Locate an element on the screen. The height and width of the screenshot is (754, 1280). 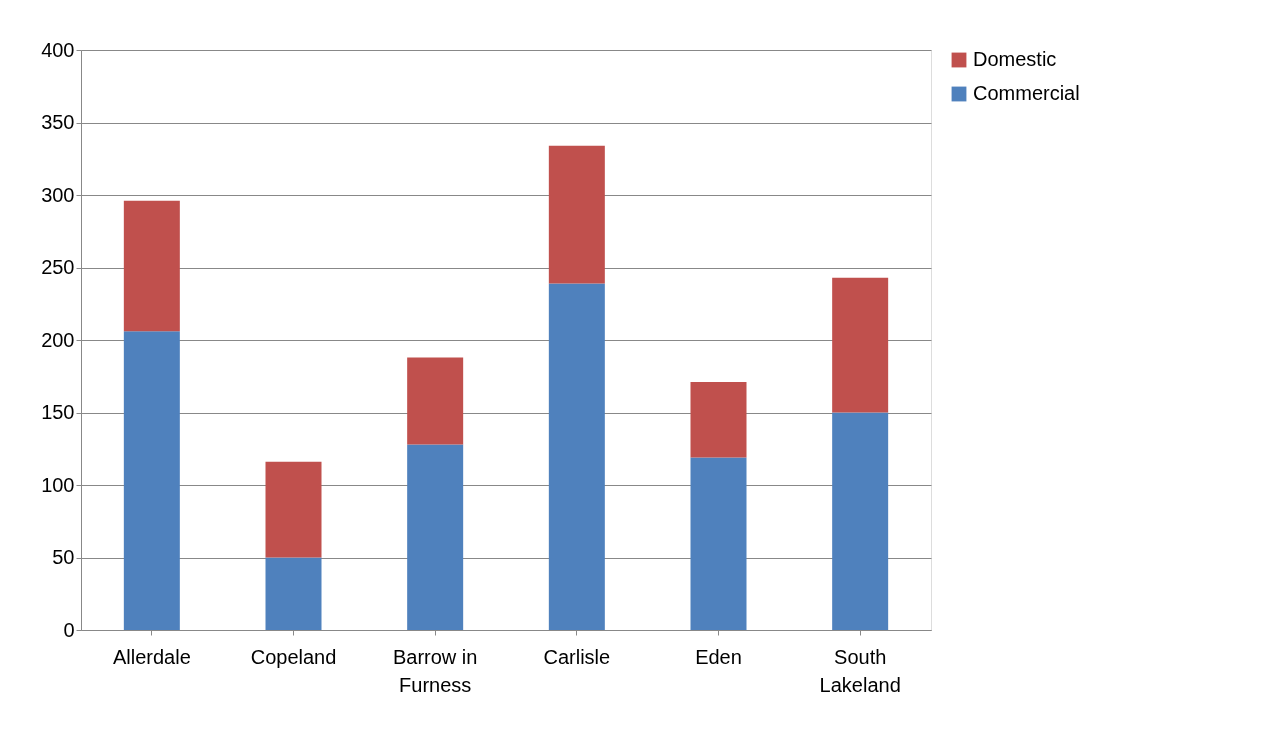
y-tick-label: 350 is located at coordinates (58, 122).